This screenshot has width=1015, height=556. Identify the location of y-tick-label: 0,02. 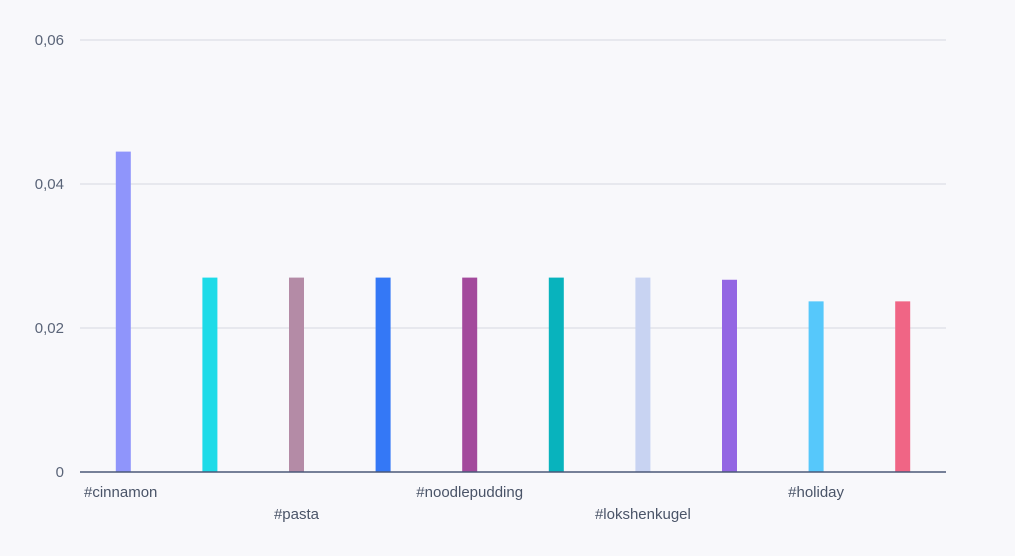
(49, 328).